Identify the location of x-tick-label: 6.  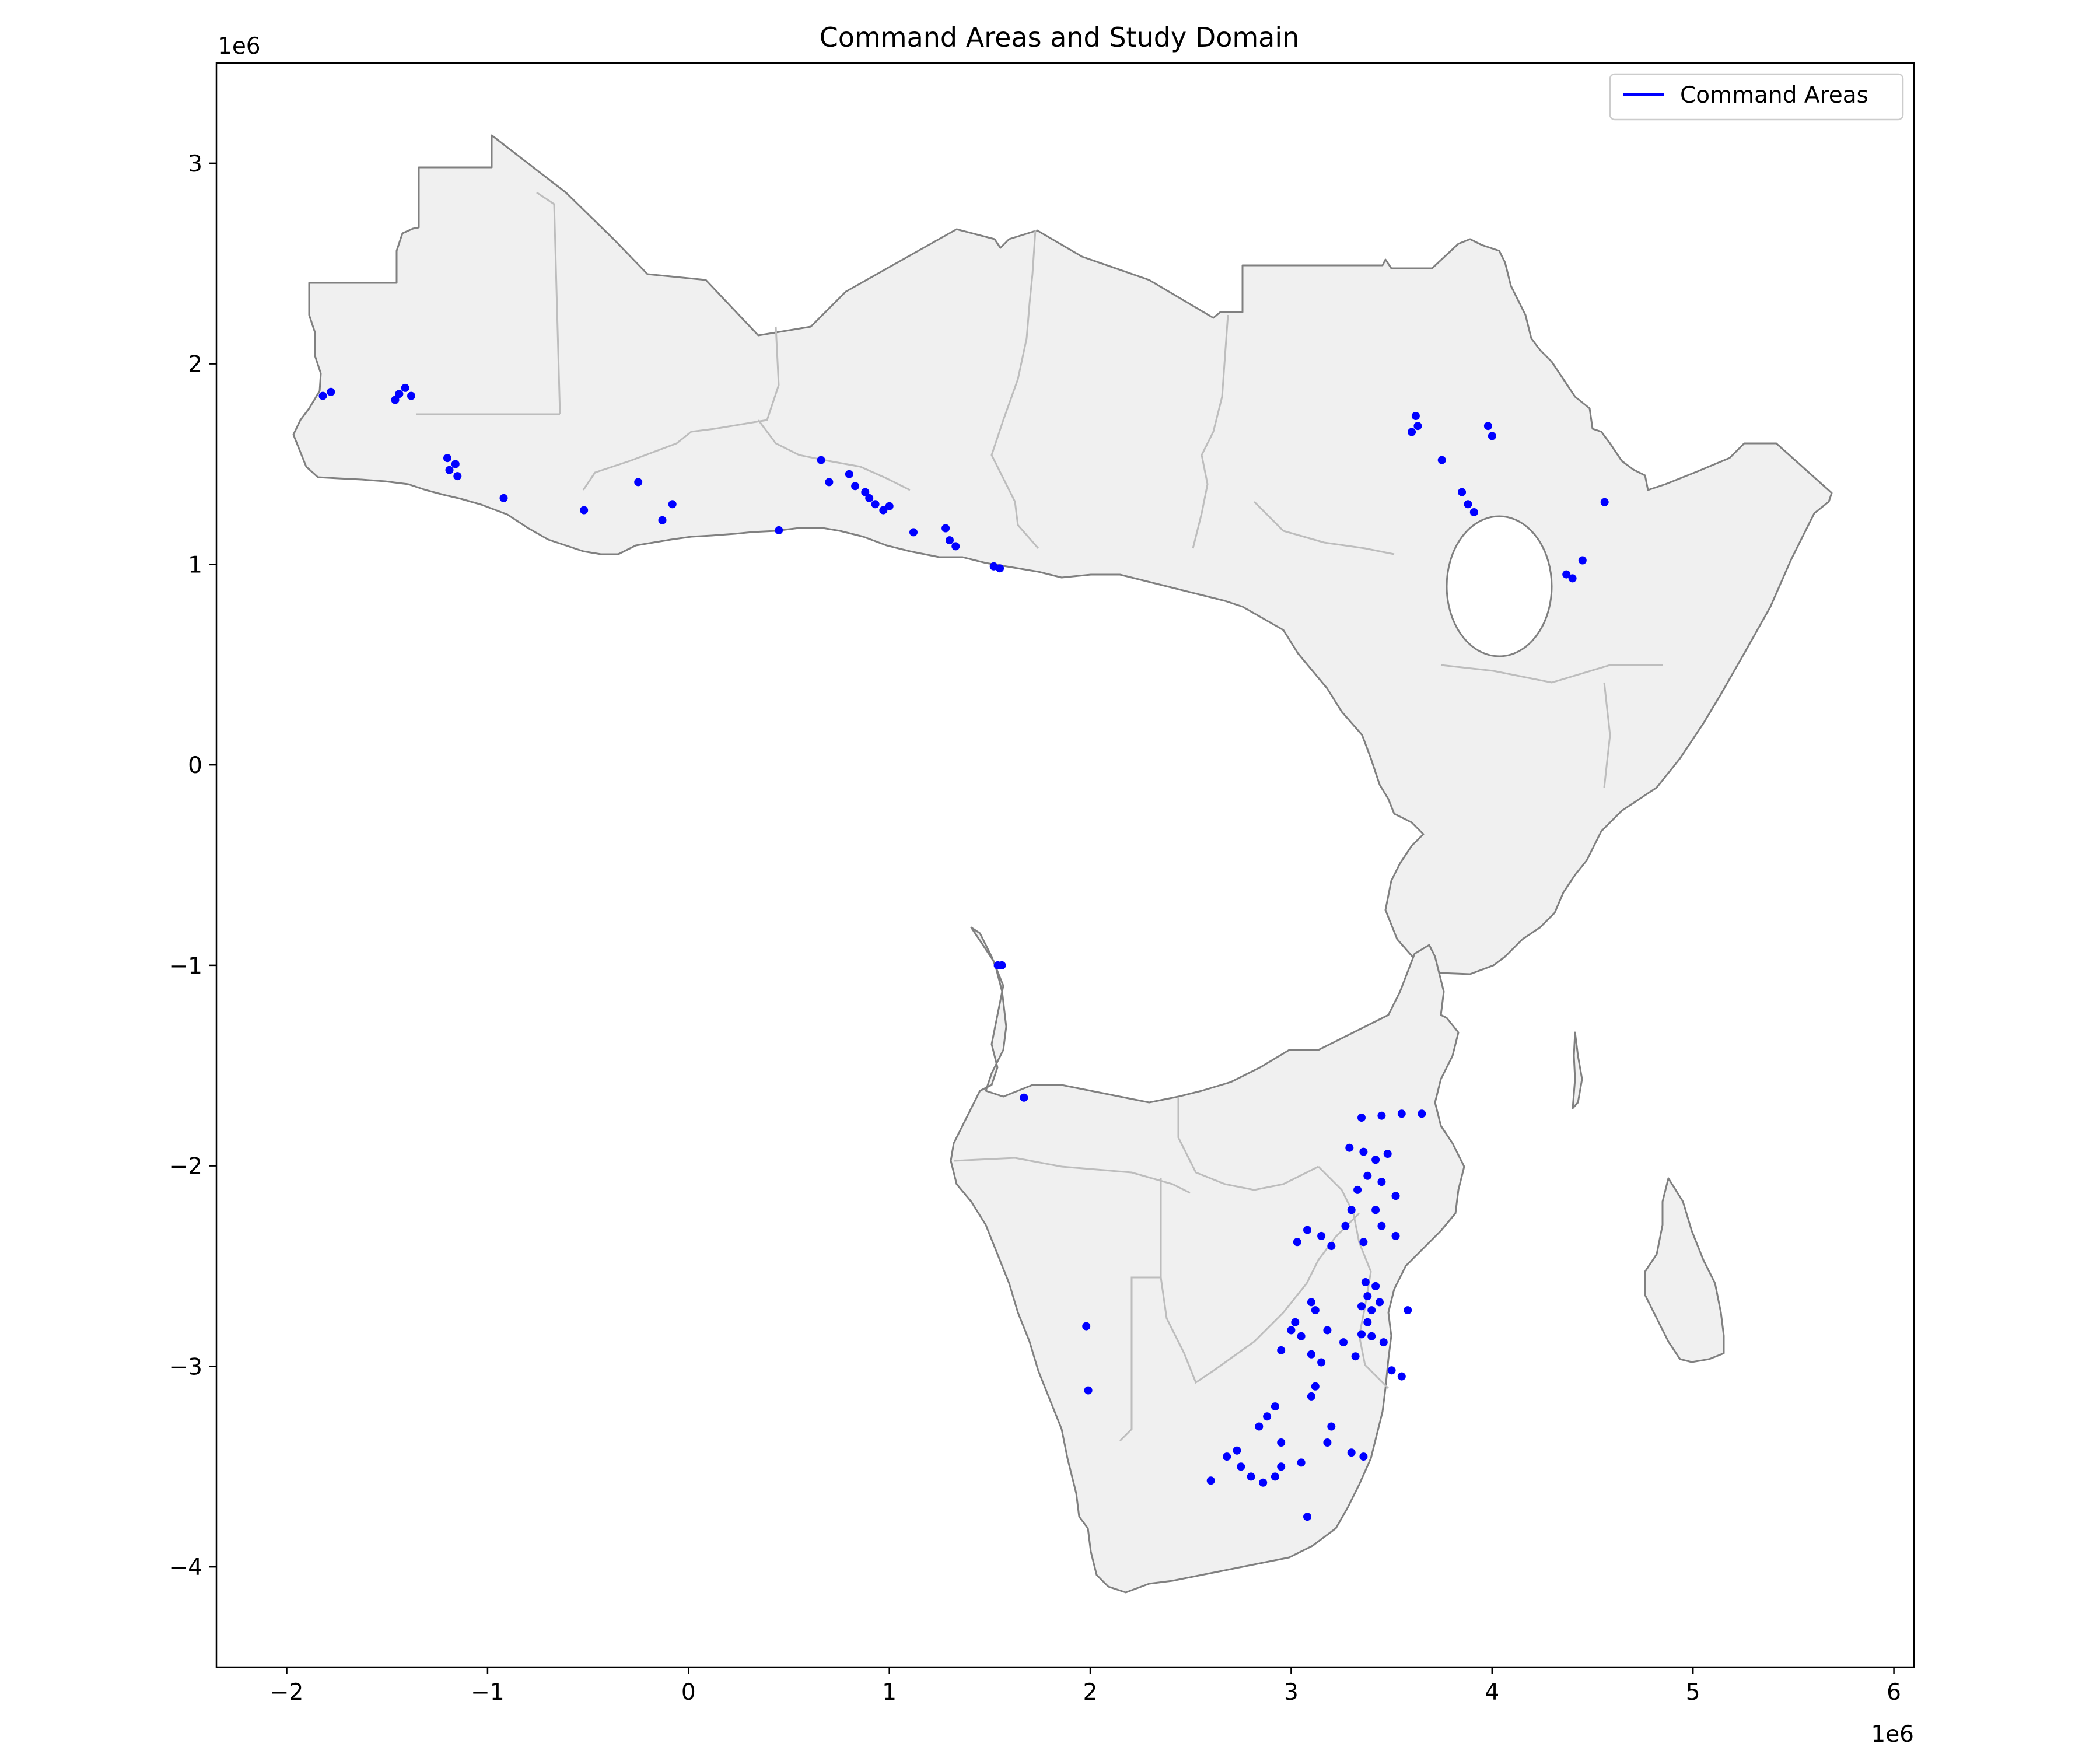
(1894, 1692).